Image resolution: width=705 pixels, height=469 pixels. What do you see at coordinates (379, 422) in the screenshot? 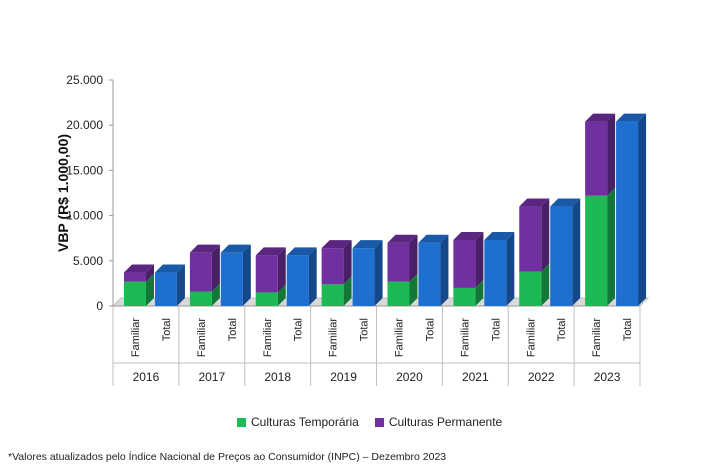
I see `legend-swatch-permanente` at bounding box center [379, 422].